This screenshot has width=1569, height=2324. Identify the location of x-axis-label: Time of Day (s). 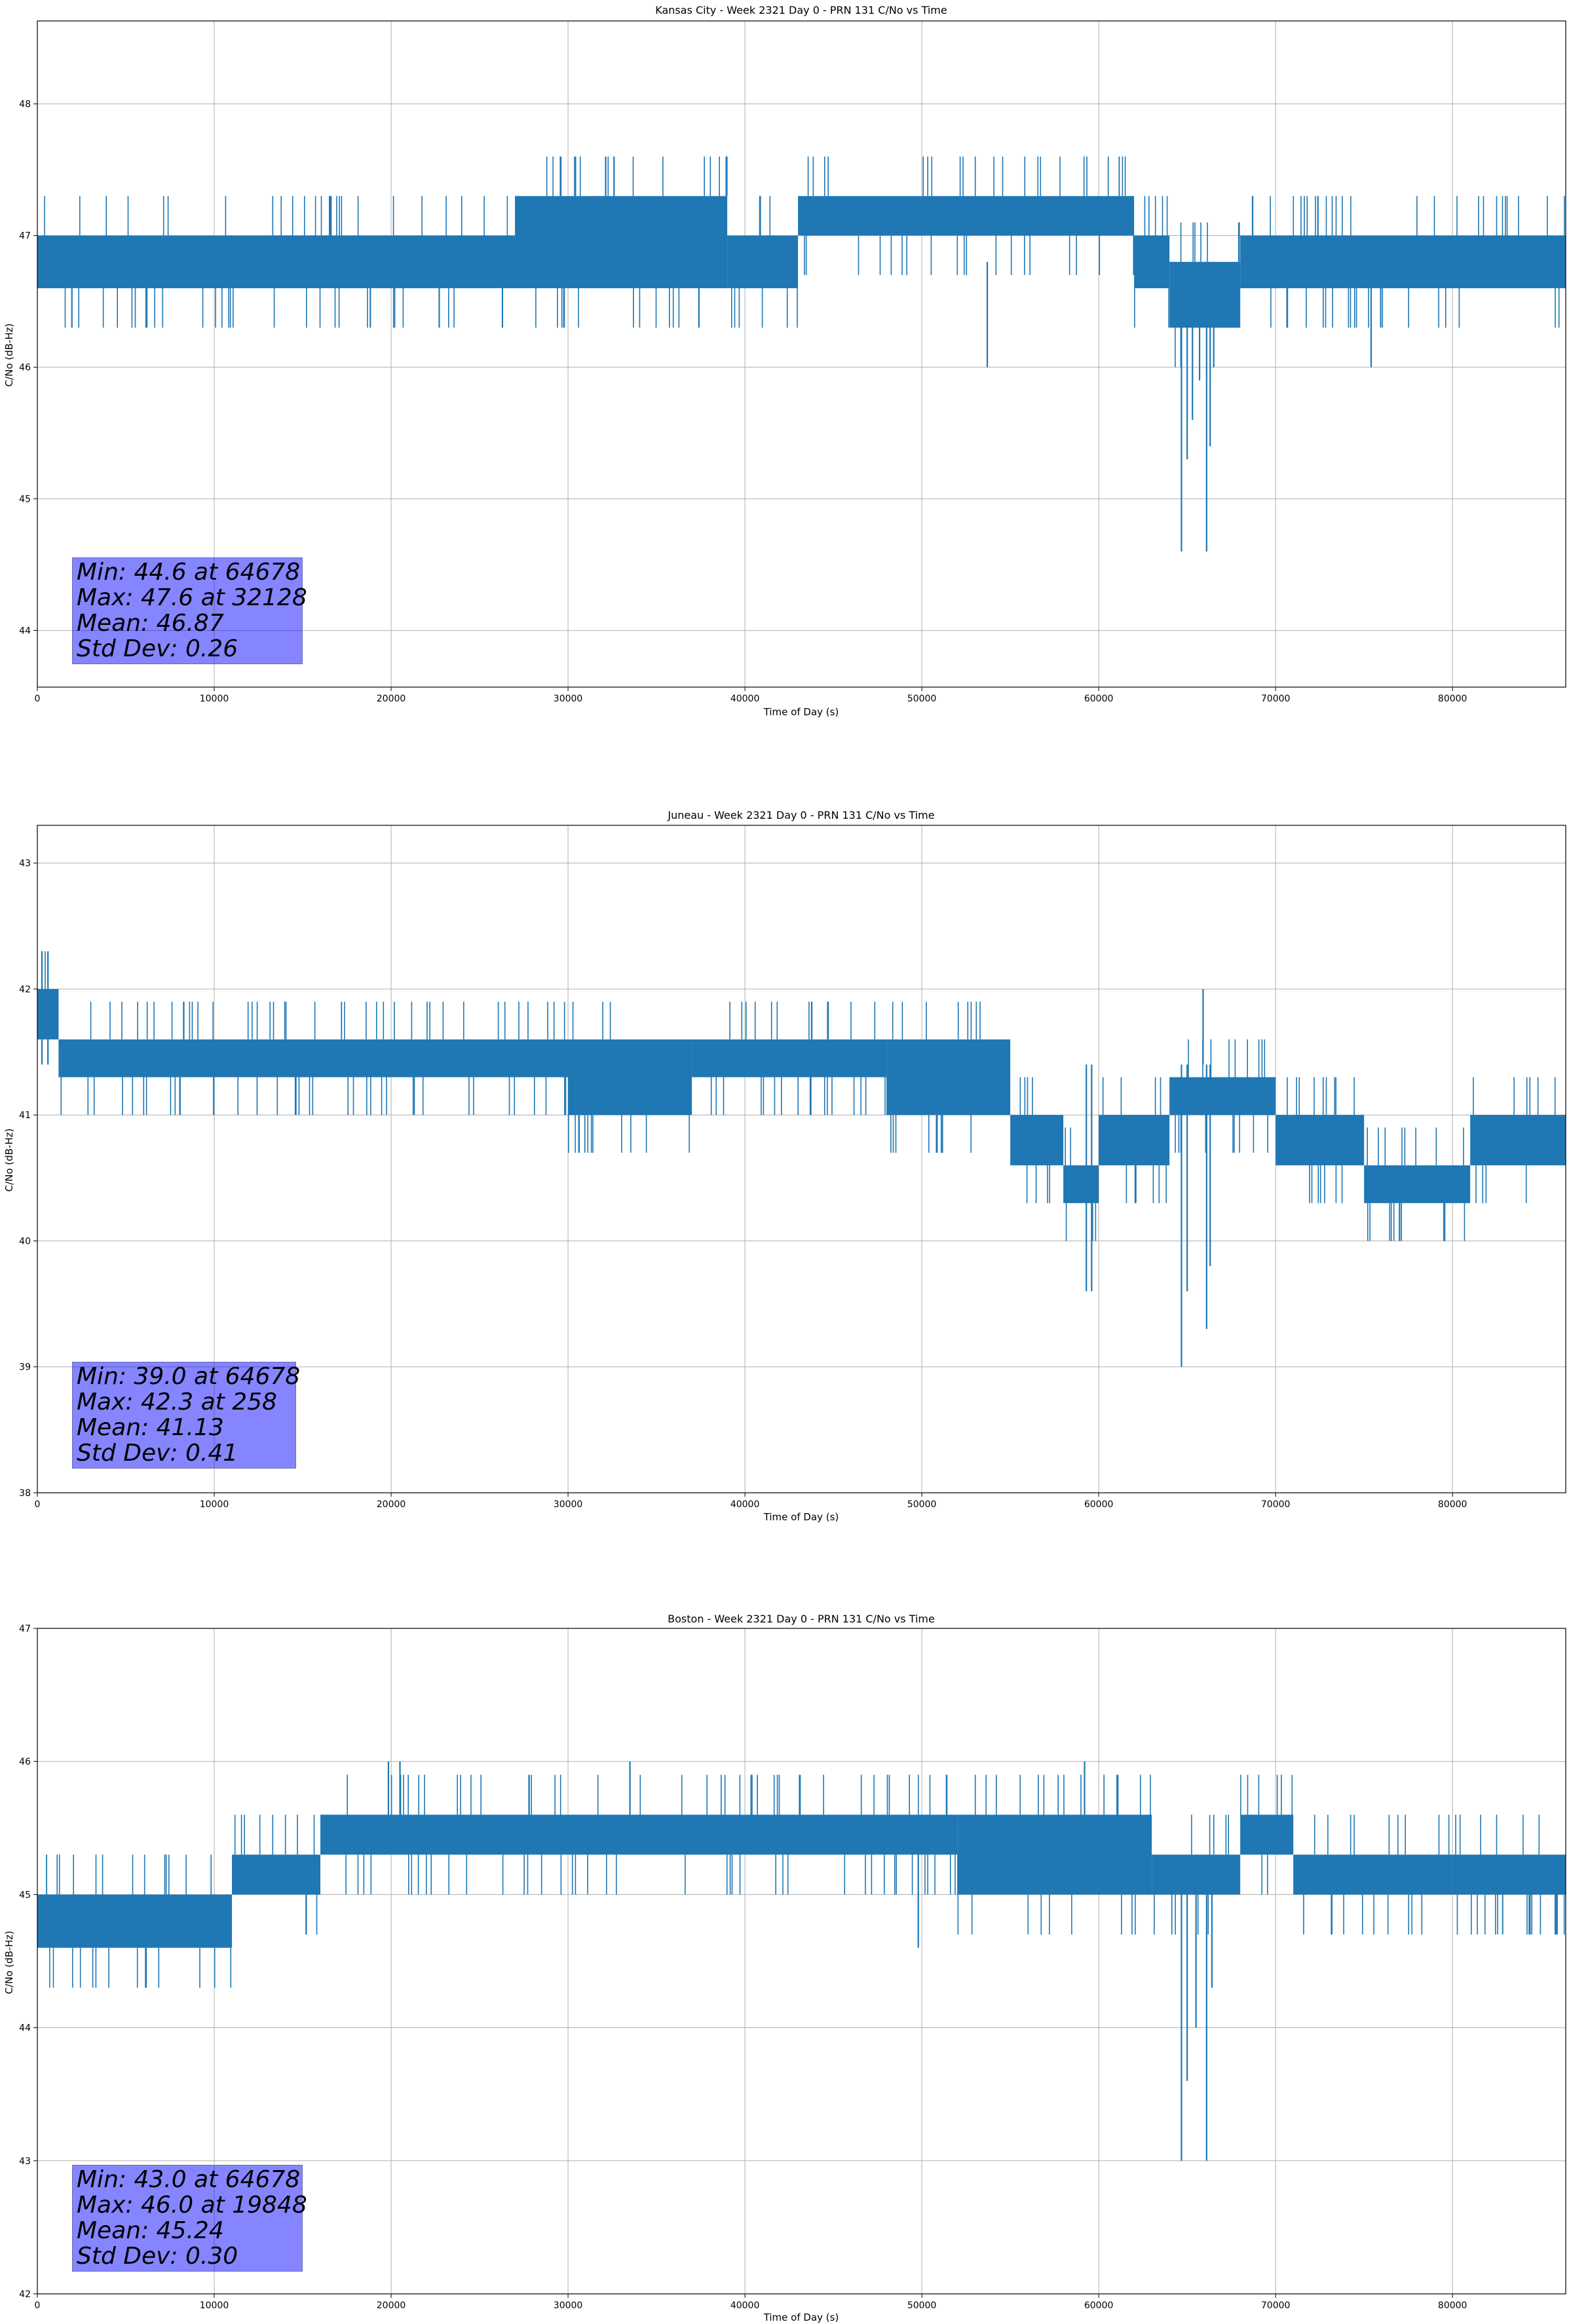
(801, 712).